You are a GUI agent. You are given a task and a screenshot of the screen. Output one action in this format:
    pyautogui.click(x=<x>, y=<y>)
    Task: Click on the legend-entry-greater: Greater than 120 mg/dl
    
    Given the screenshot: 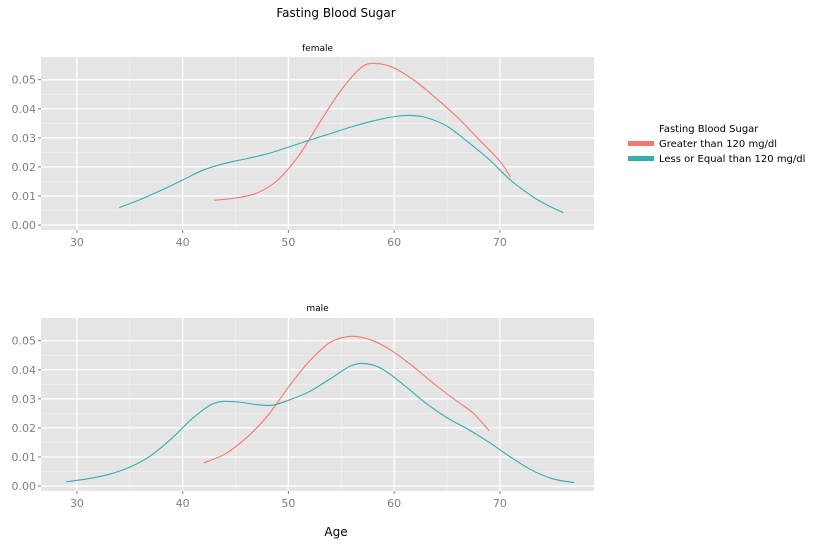 What is the action you would take?
    pyautogui.click(x=702, y=144)
    